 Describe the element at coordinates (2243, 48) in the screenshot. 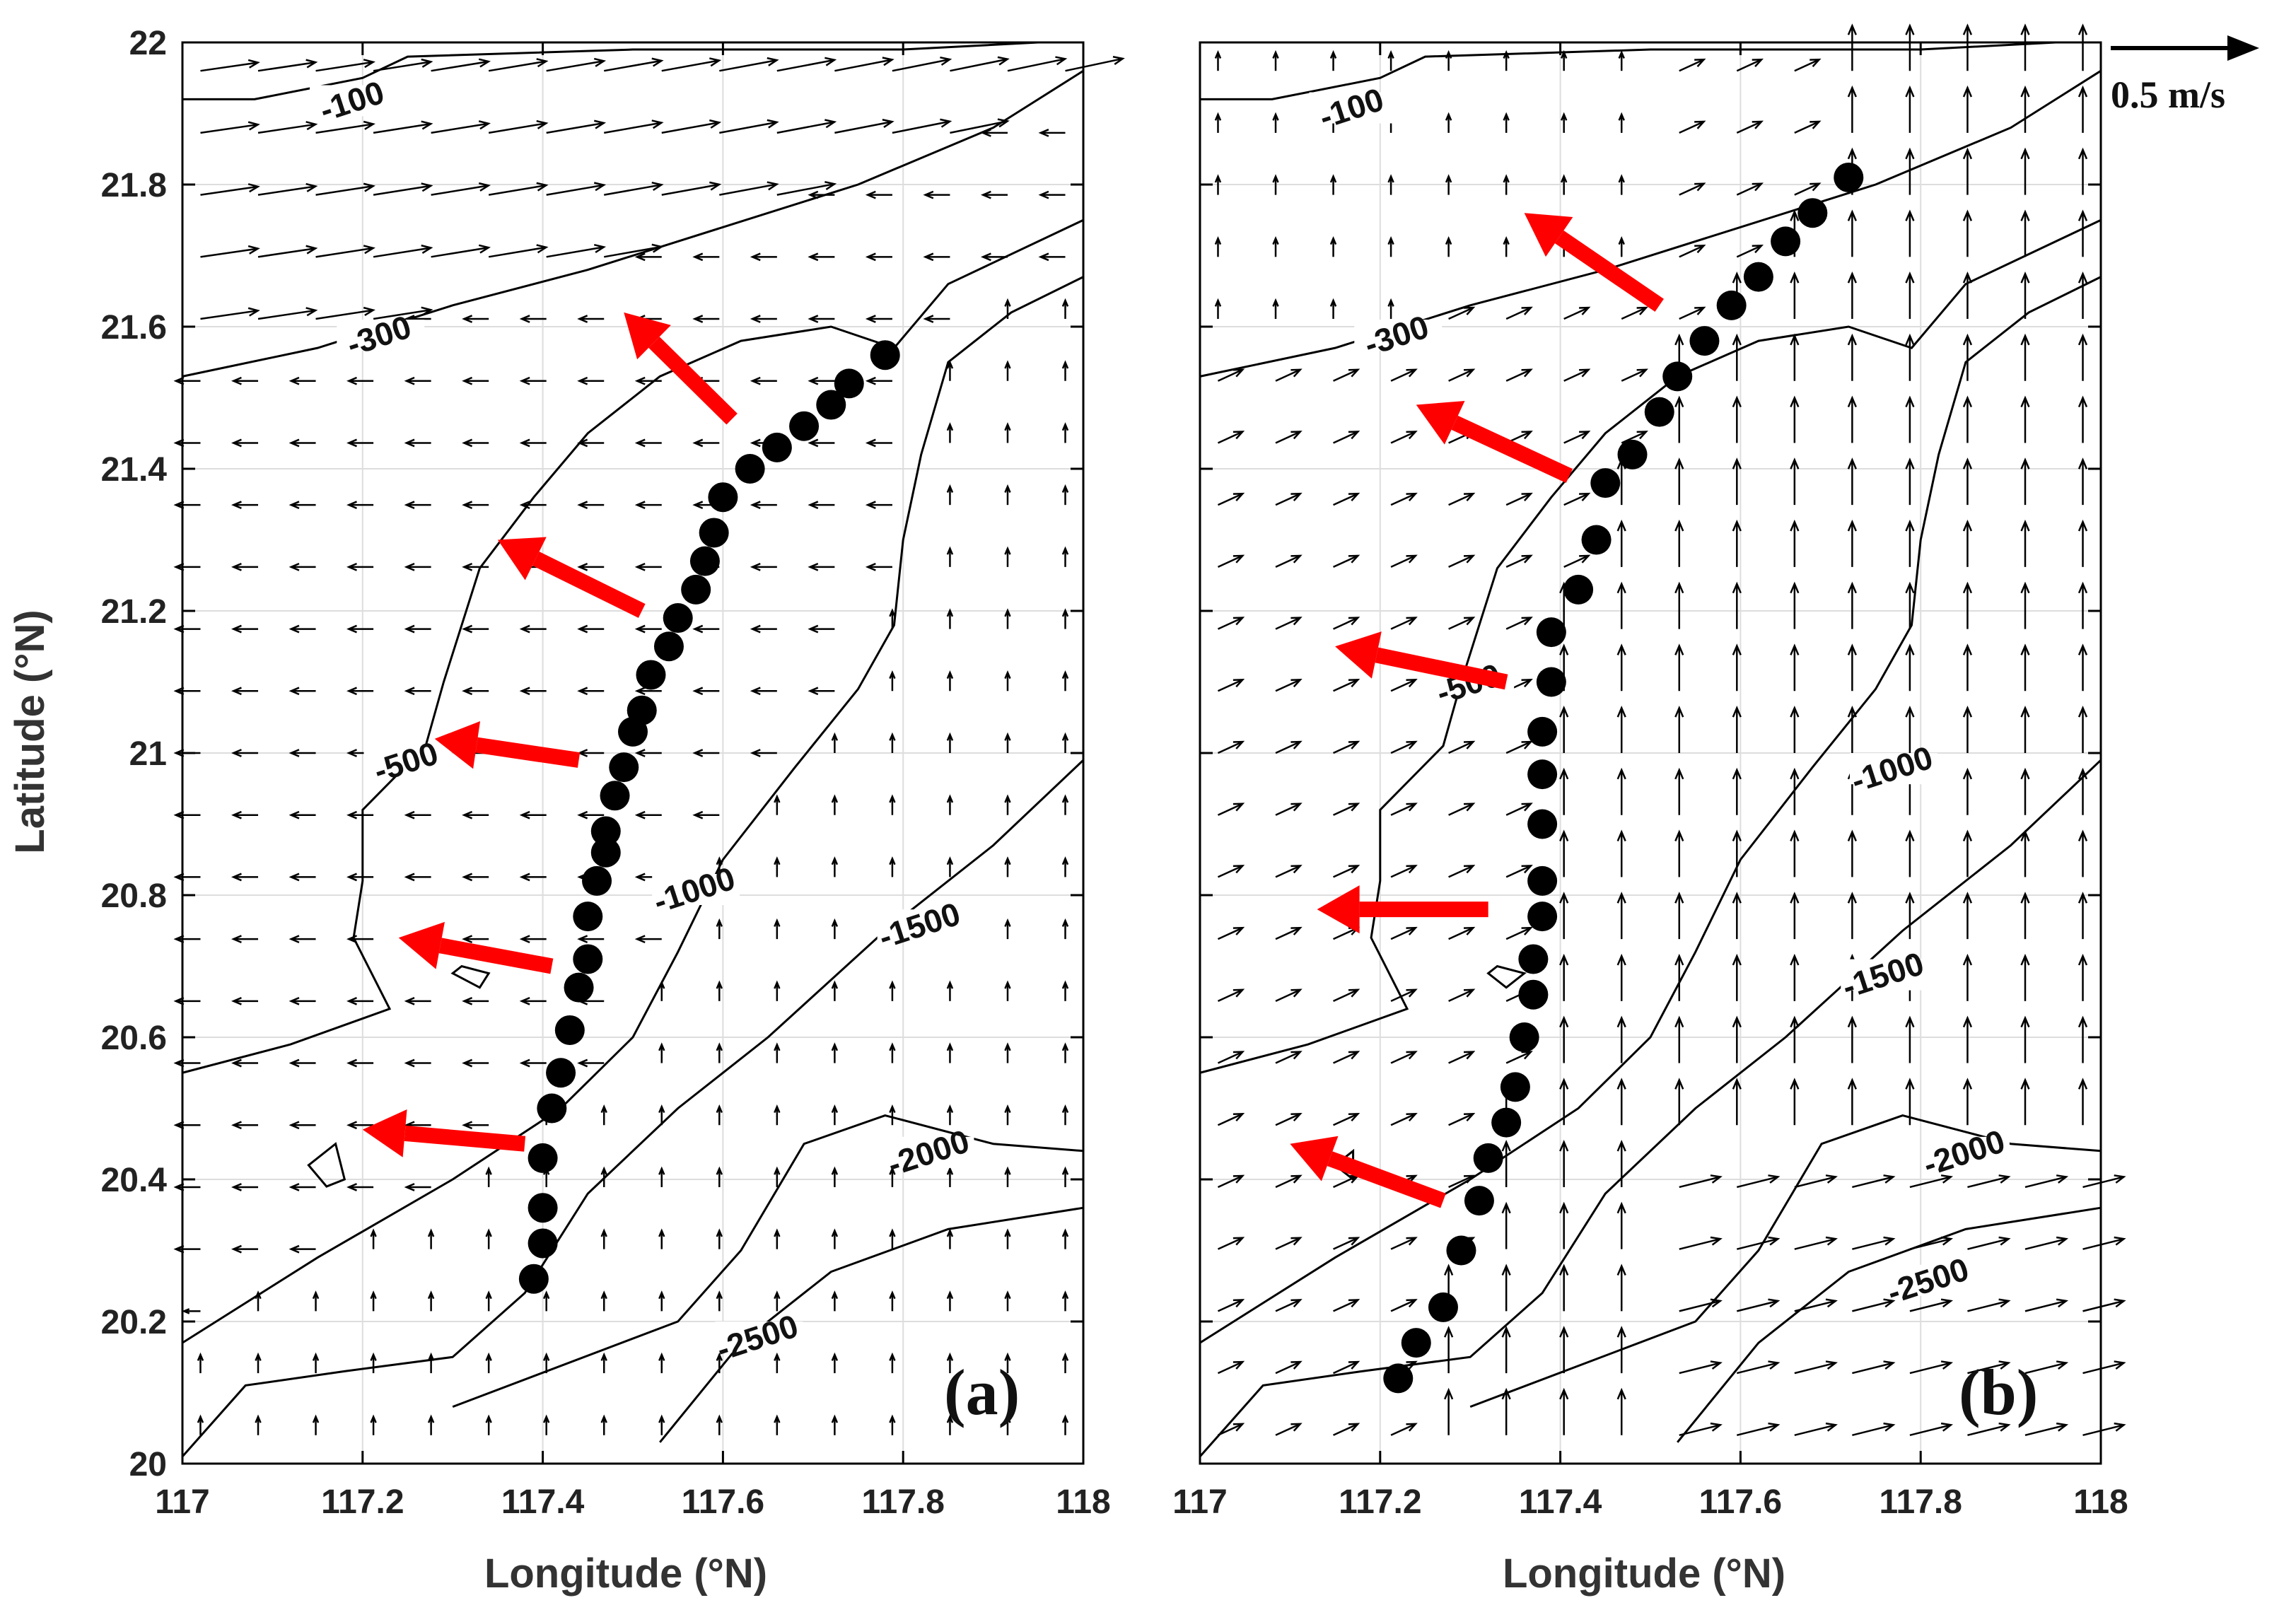

I see `scale-arrow-head` at that location.